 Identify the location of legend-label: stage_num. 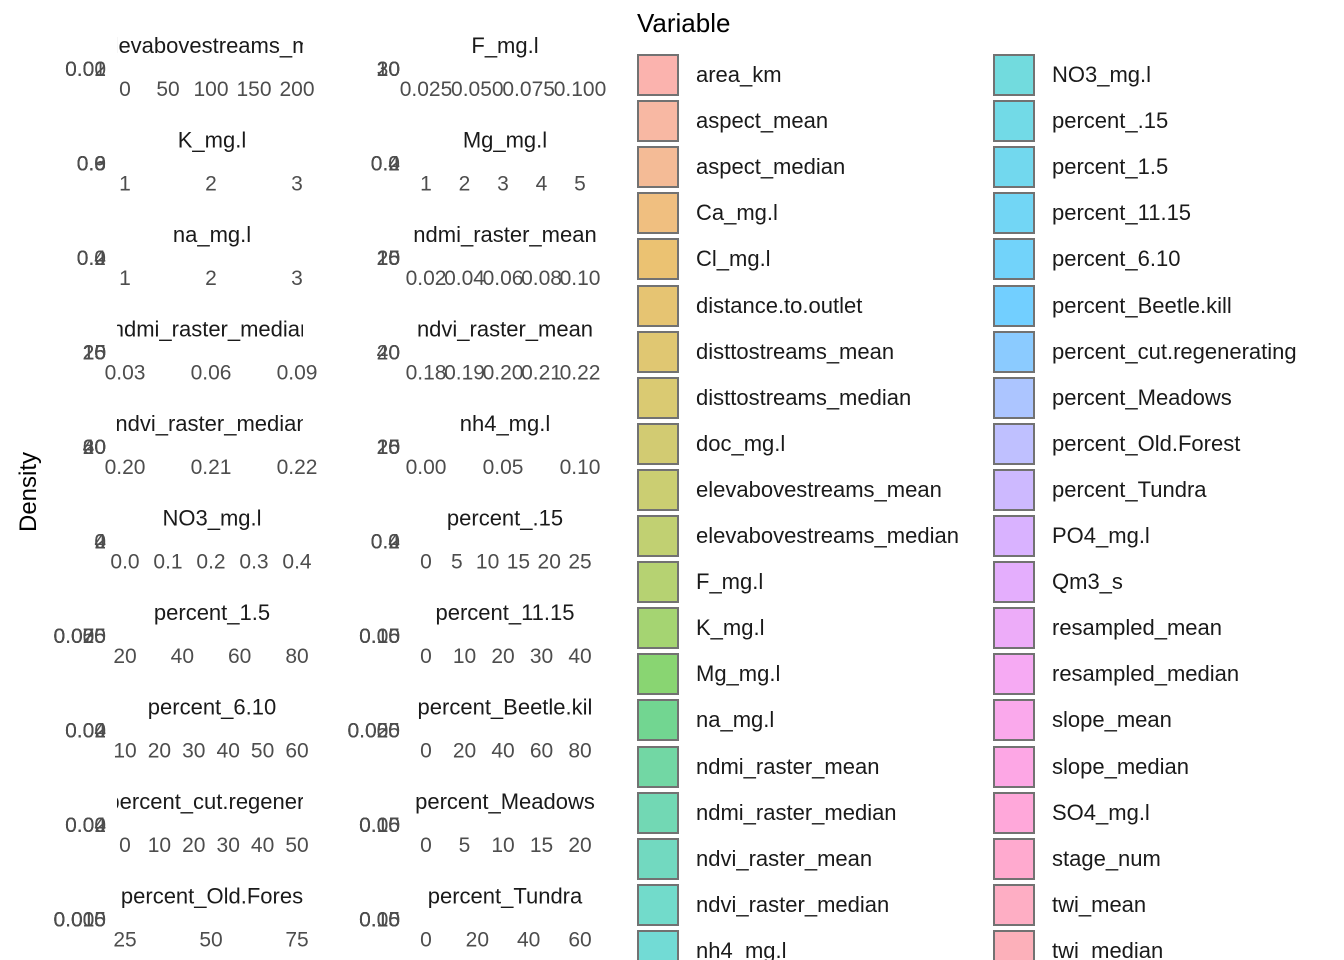
(1106, 858).